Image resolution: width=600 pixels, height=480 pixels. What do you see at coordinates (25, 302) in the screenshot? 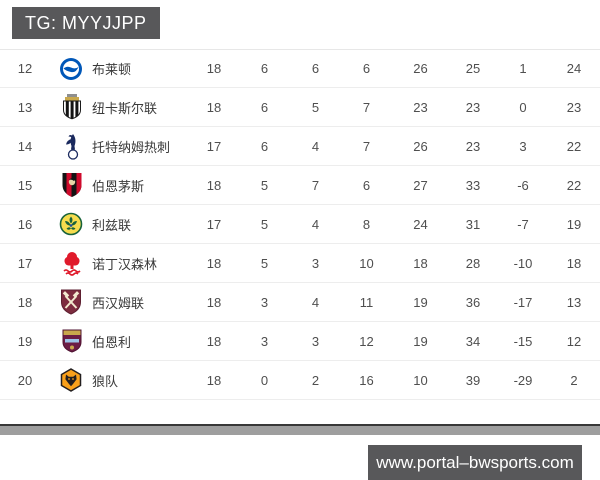
I see `rank-cell: 18` at bounding box center [25, 302].